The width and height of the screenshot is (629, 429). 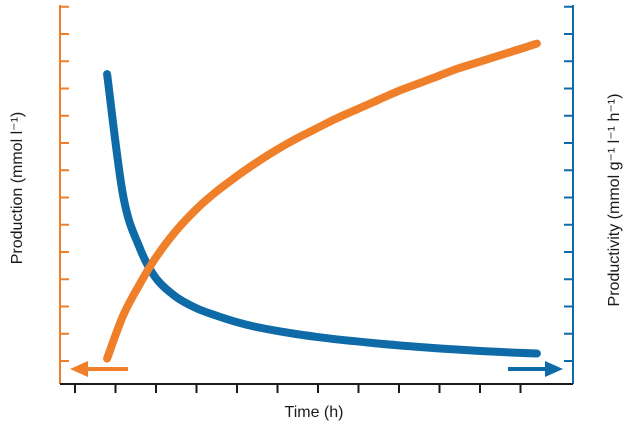 What do you see at coordinates (316, 369) in the screenshot?
I see `axis-arrows` at bounding box center [316, 369].